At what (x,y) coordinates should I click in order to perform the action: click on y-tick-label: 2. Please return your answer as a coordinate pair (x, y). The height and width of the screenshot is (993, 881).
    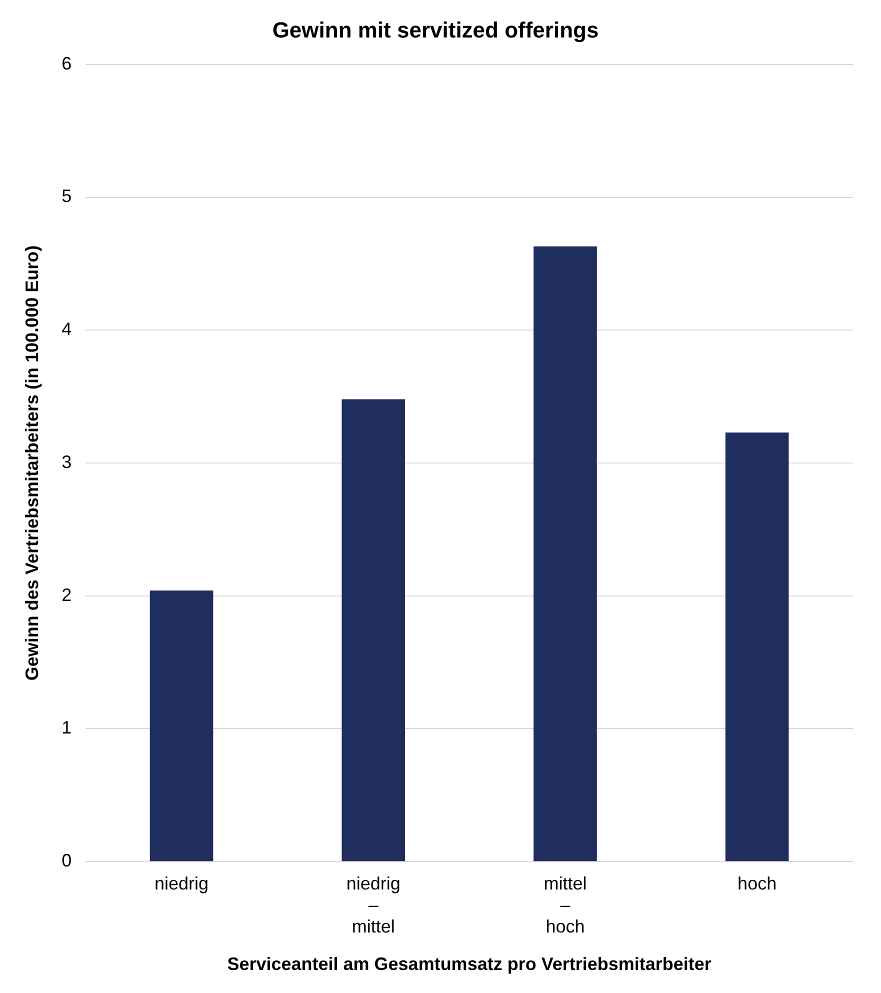
    Looking at the image, I should click on (67, 594).